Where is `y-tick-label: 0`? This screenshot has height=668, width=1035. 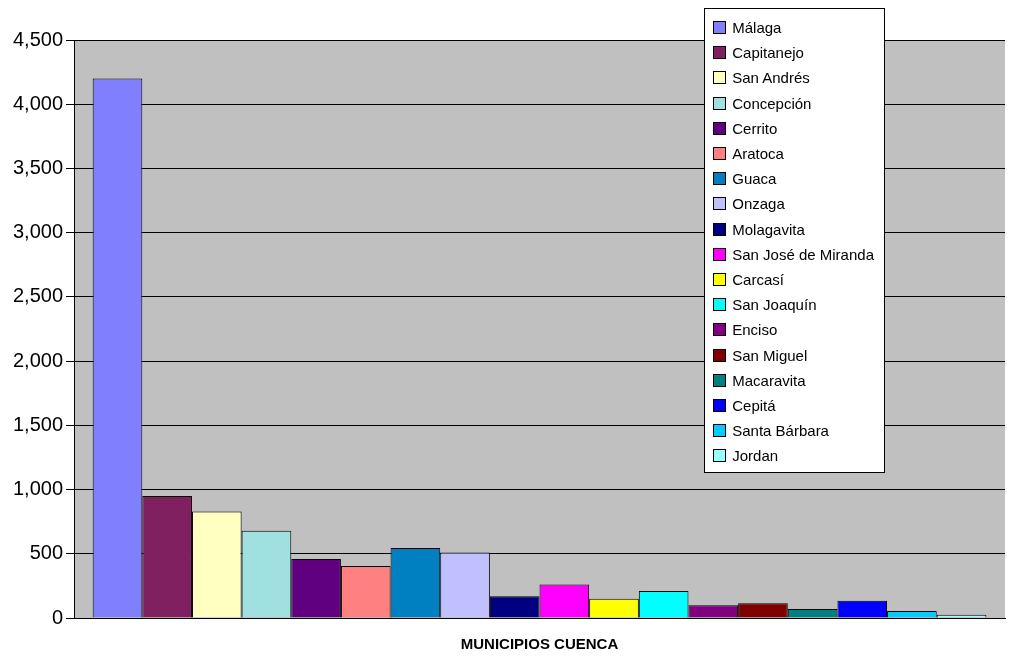 y-tick-label: 0 is located at coordinates (57, 616).